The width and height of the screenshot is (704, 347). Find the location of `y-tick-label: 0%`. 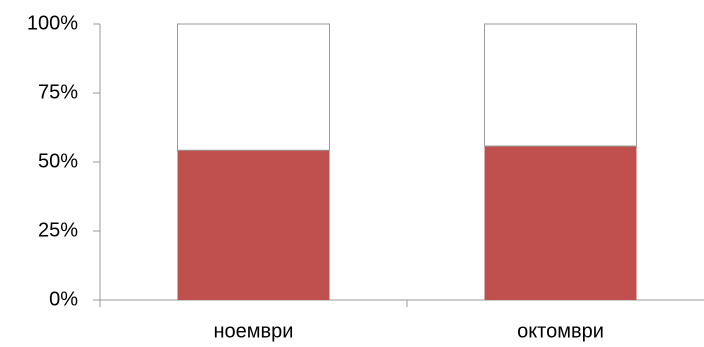

y-tick-label: 0% is located at coordinates (63, 299).